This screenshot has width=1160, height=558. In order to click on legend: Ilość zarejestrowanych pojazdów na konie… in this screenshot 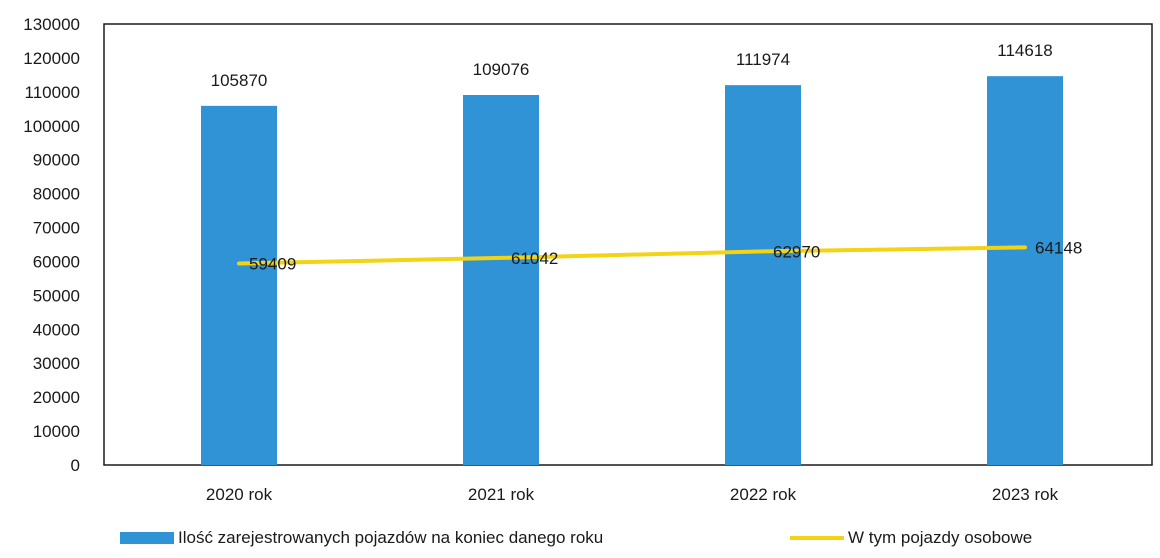, I will do `click(580, 541)`.